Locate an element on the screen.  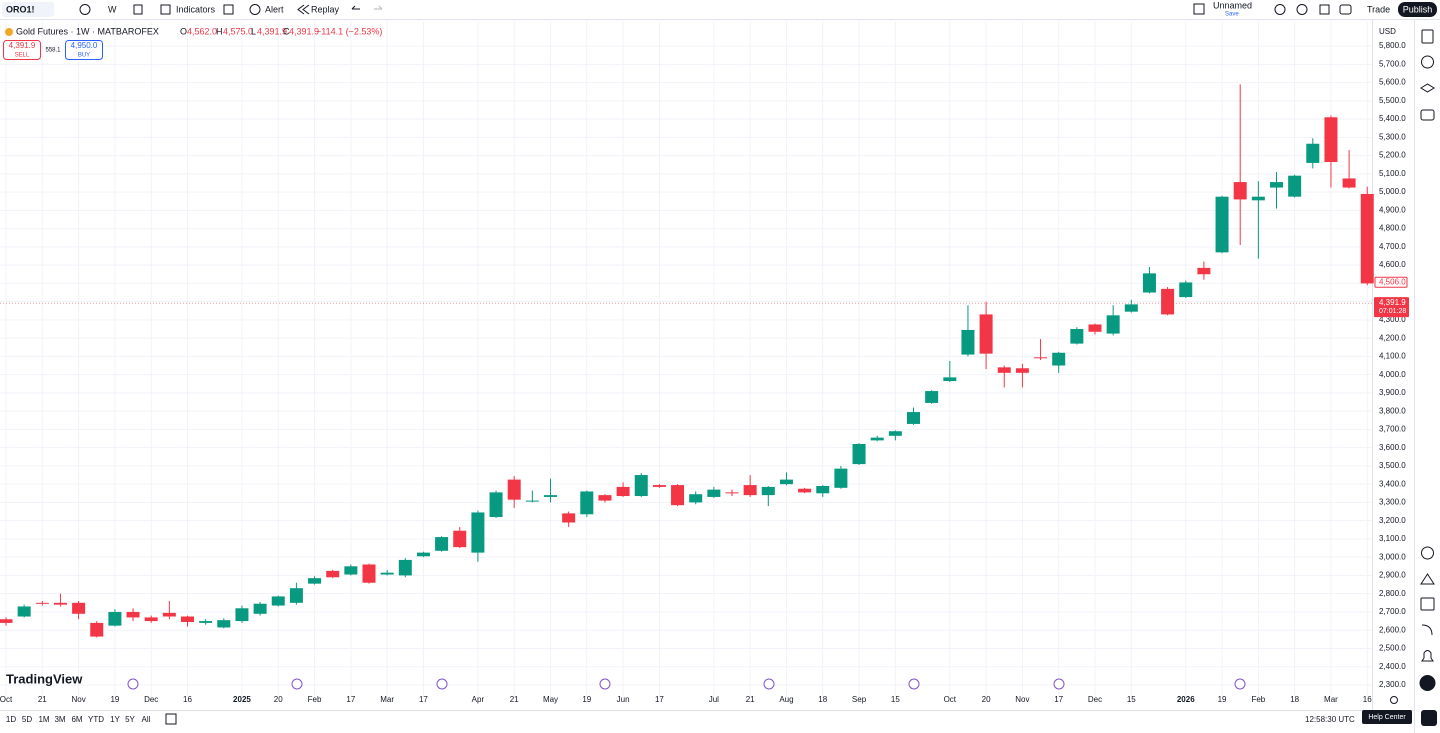
y-tick-label: 2,400.0 is located at coordinates (1392, 666).